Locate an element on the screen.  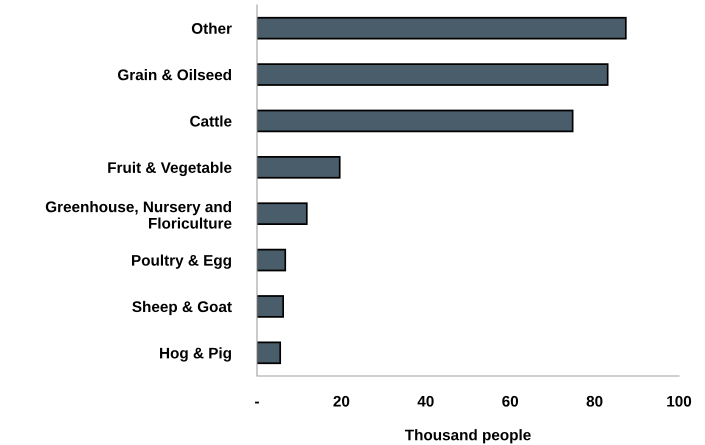
y-tick-label: Poultry & Egg is located at coordinates (181, 261).